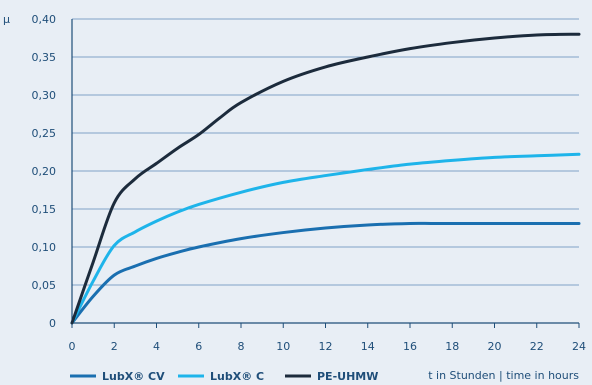 This screenshot has height=385, width=592. What do you see at coordinates (6, 19) in the screenshot?
I see `y-axis-label: µ` at bounding box center [6, 19].